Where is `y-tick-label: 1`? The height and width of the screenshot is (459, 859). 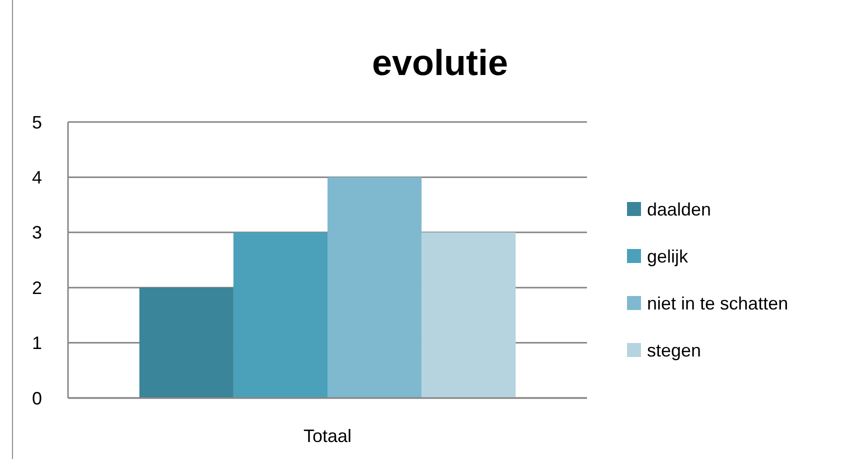
y-tick-label: 1 is located at coordinates (37, 343).